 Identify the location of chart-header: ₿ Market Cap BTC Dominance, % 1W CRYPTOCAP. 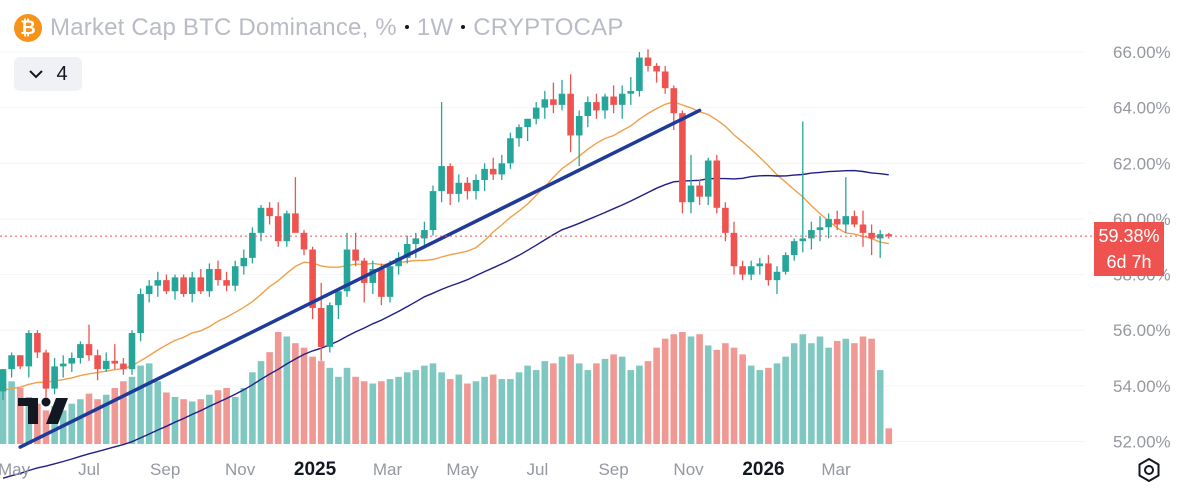
(321, 28).